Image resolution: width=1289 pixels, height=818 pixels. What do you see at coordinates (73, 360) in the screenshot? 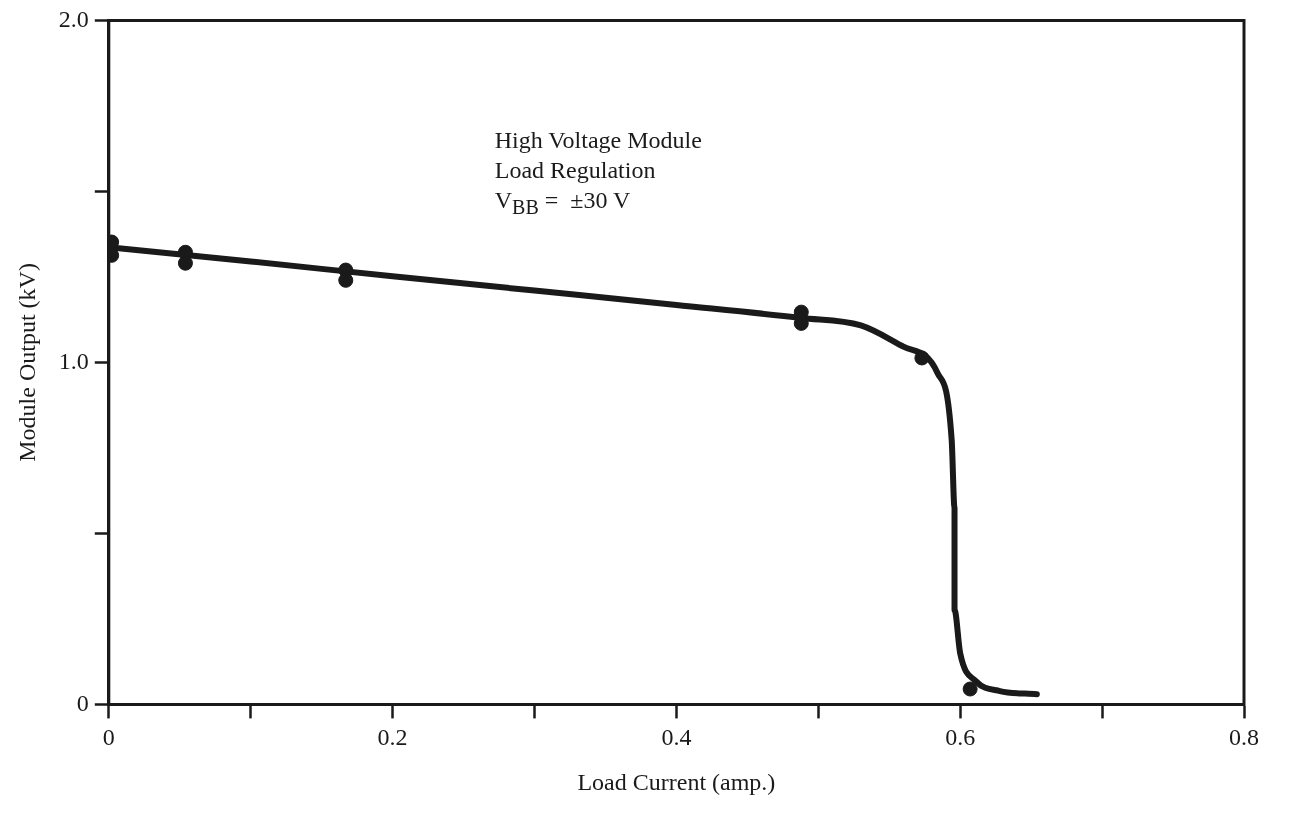
I see `y-tick-label: 1.0` at bounding box center [73, 360].